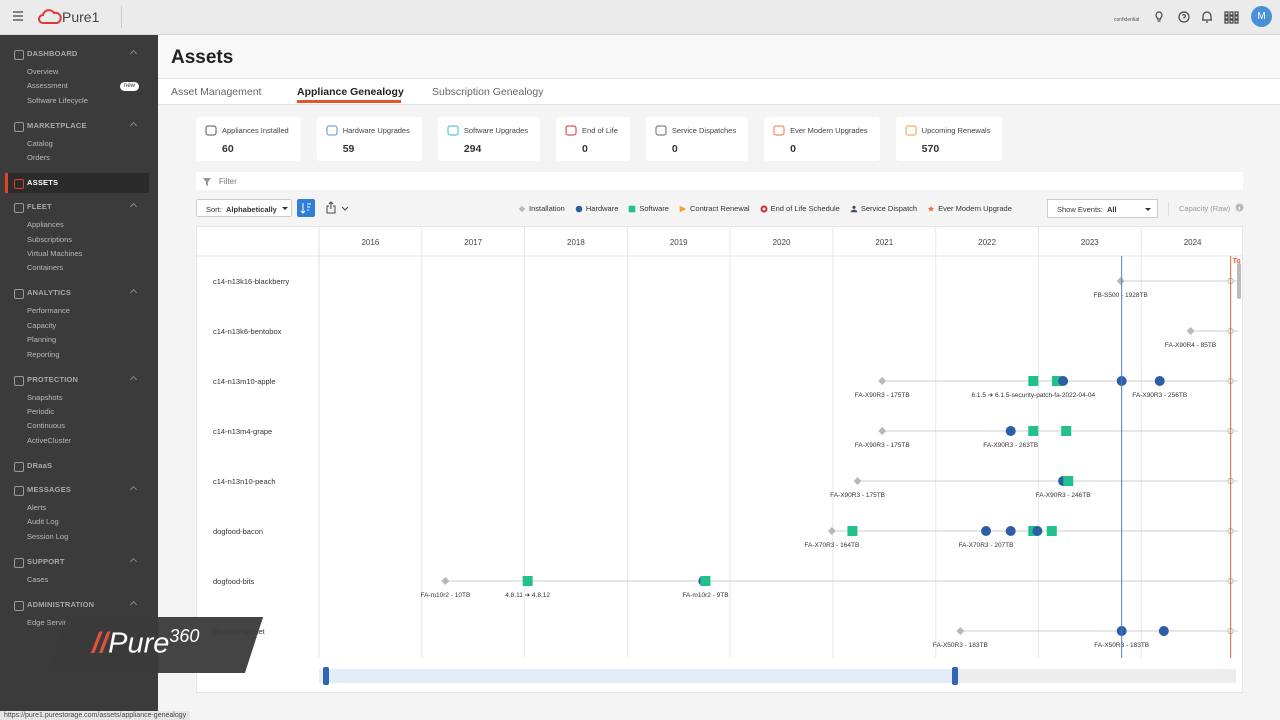 The height and width of the screenshot is (720, 1280). I want to click on nav-item: Periodic, so click(41, 411).